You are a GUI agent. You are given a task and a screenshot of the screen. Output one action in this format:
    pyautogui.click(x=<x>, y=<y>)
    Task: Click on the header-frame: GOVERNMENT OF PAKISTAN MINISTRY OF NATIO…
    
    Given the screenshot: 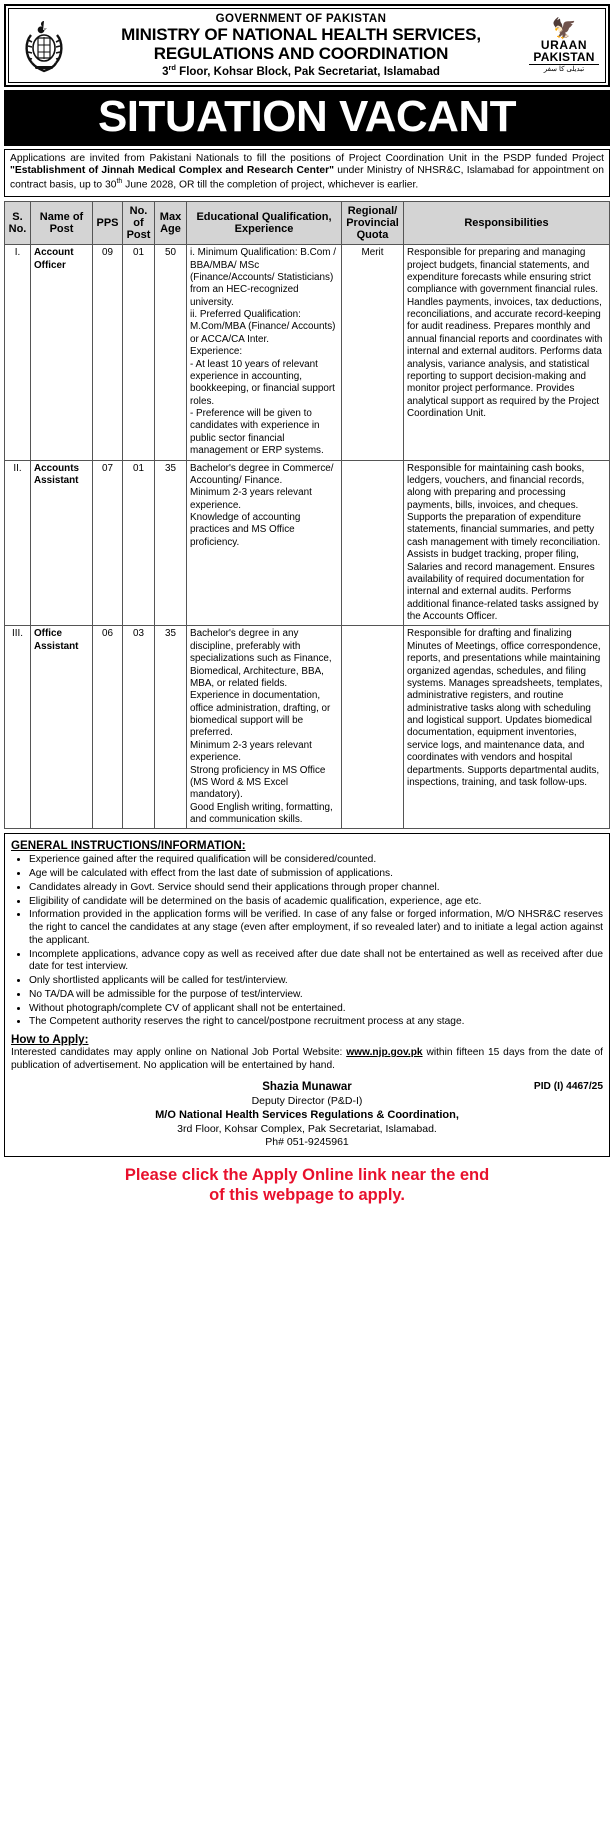 What is the action you would take?
    pyautogui.click(x=307, y=46)
    